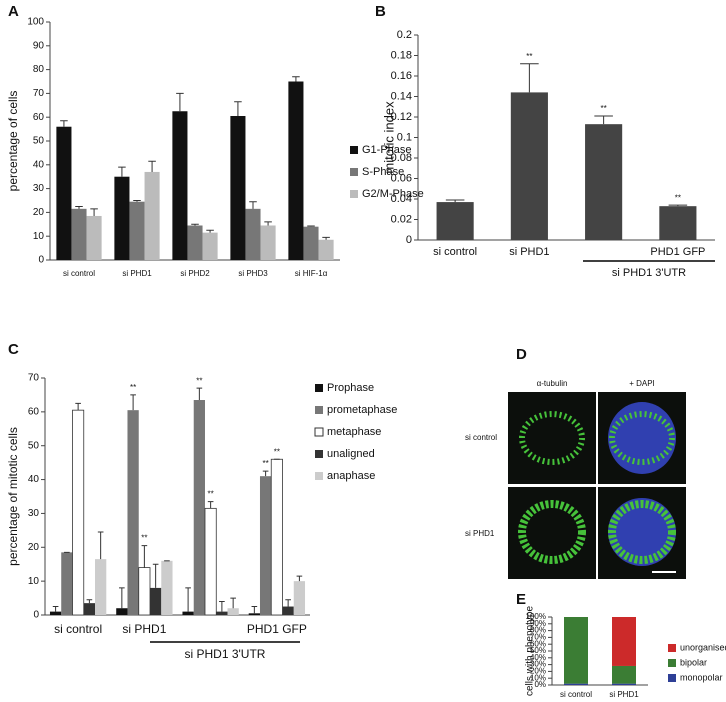  I want to click on group-label: si PHD1 3'UTR, so click(649, 273).